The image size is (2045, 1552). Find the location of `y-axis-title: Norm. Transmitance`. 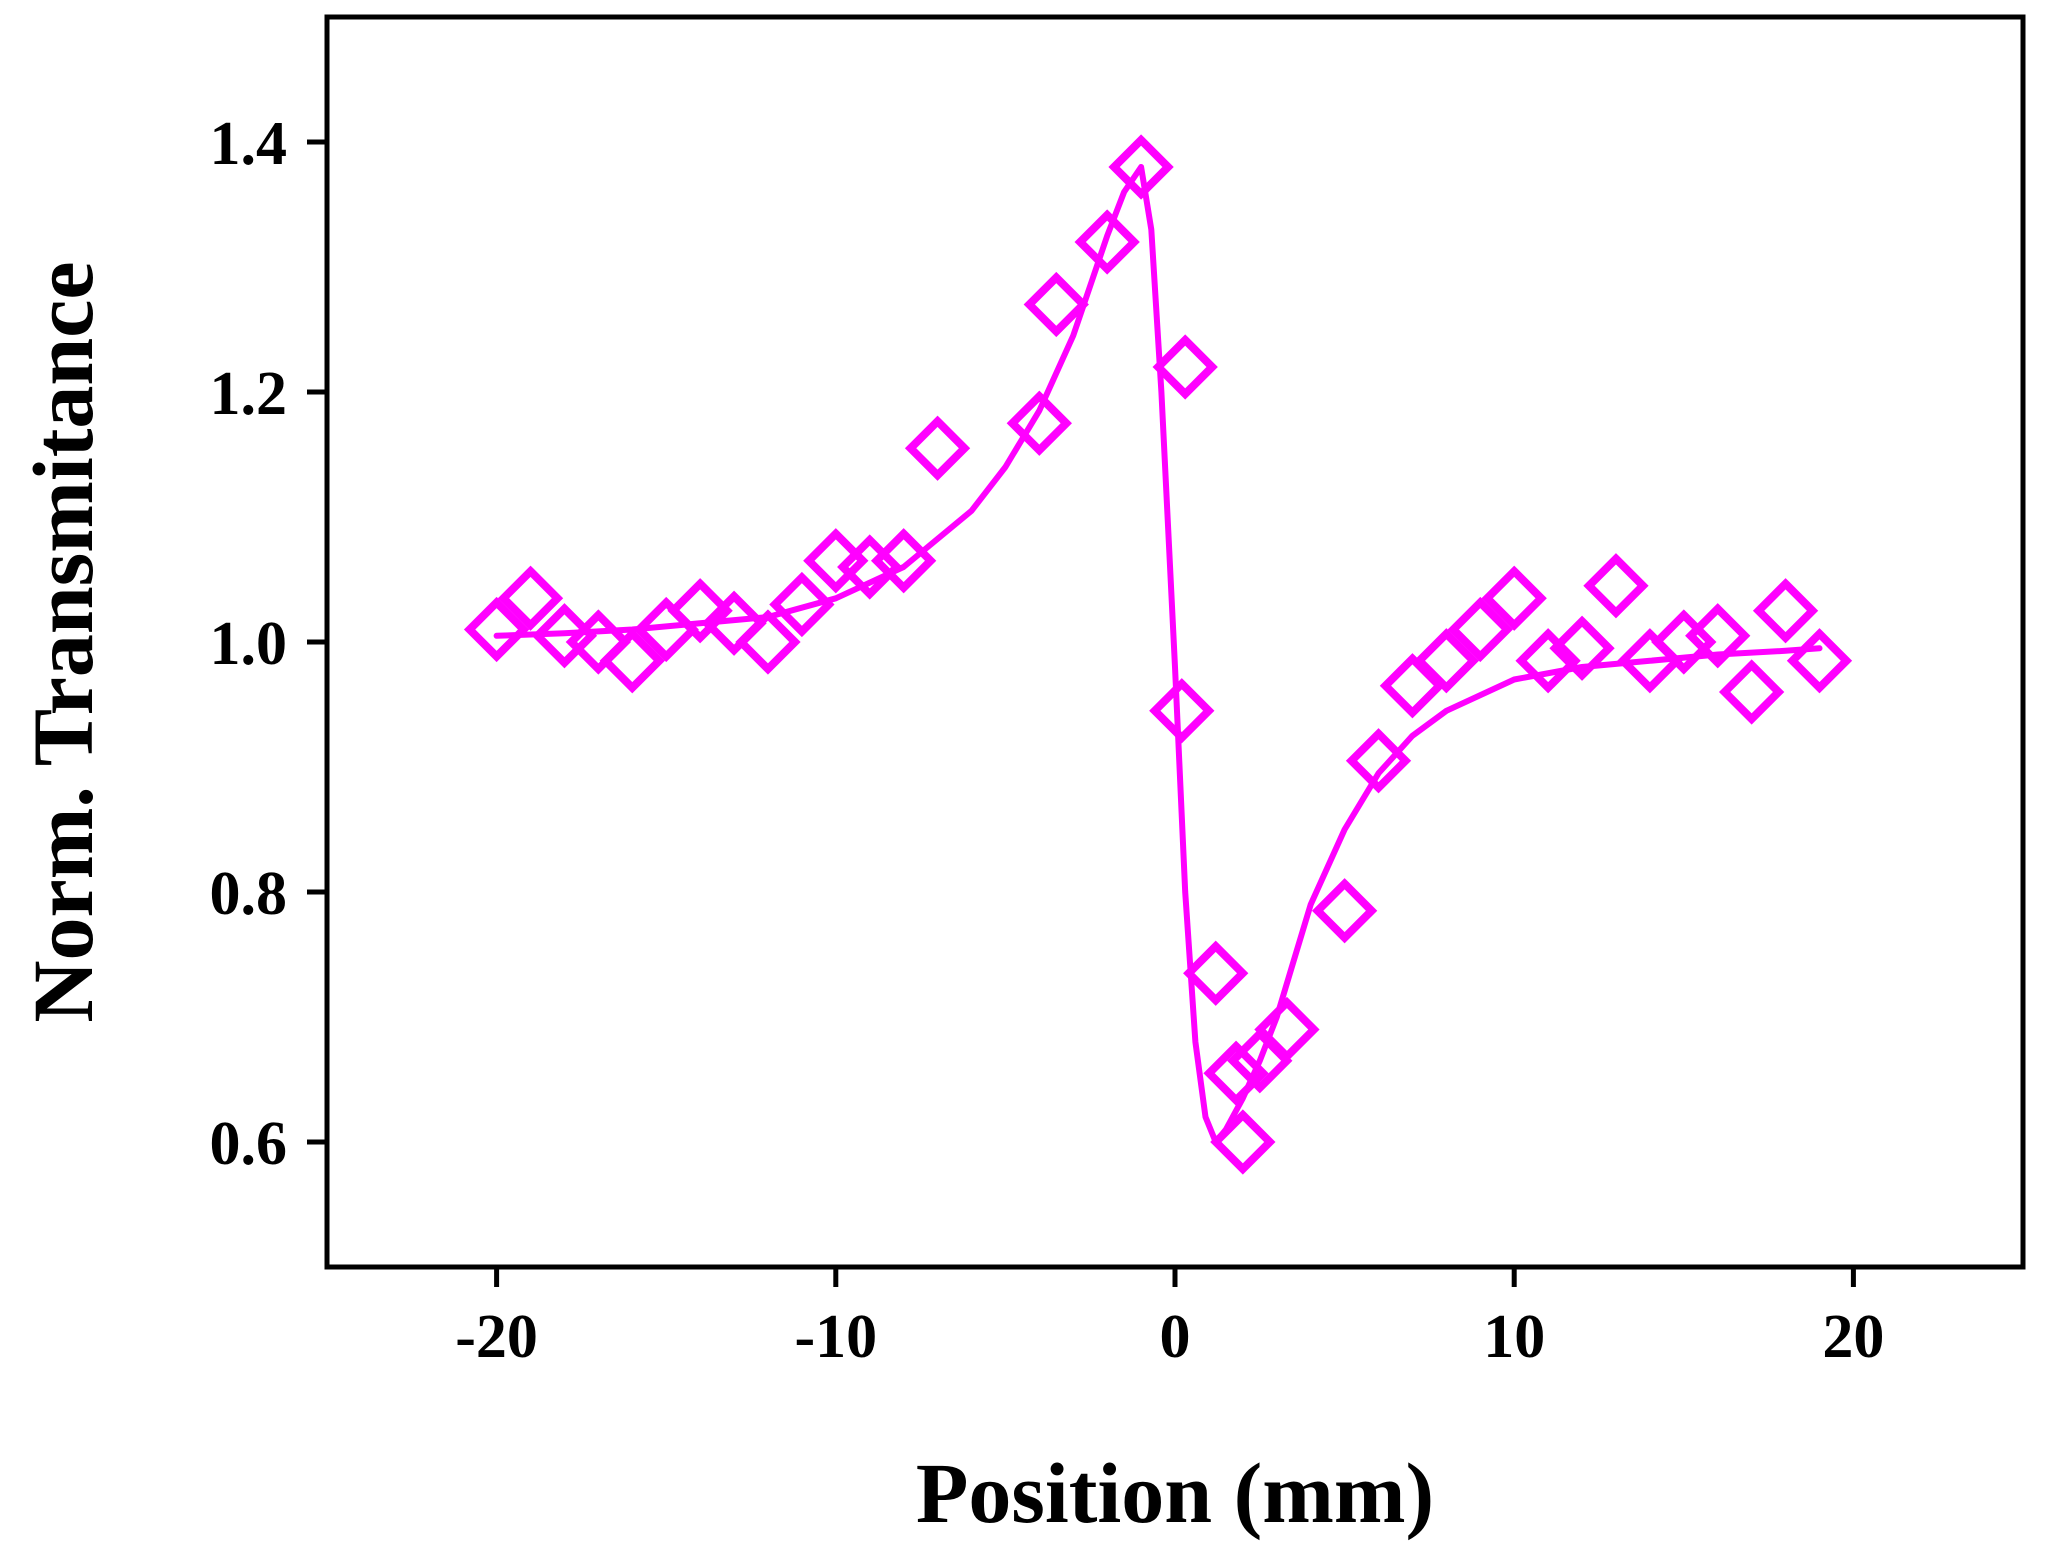

y-axis-title: Norm. Transmitance is located at coordinates (63, 641).